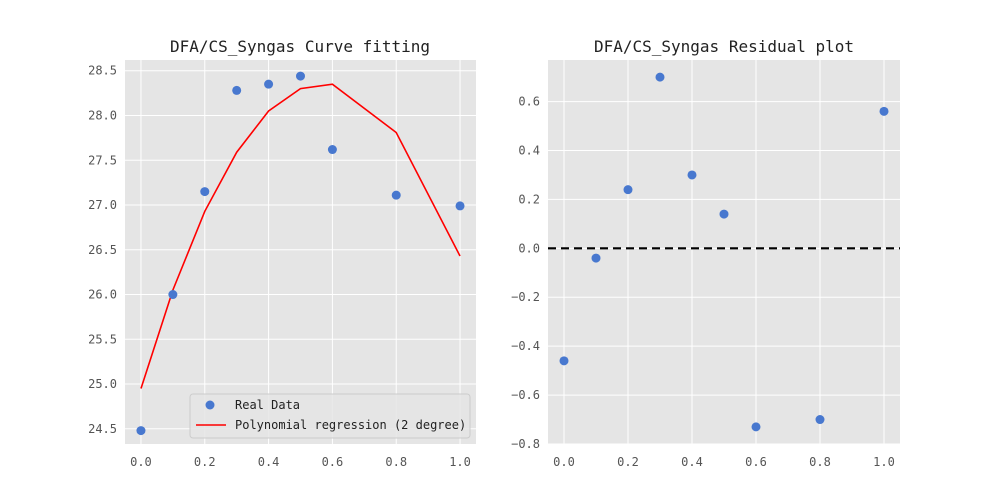 The height and width of the screenshot is (500, 1000). Describe the element at coordinates (529, 199) in the screenshot. I see `y-tick-label: 0.2` at that location.